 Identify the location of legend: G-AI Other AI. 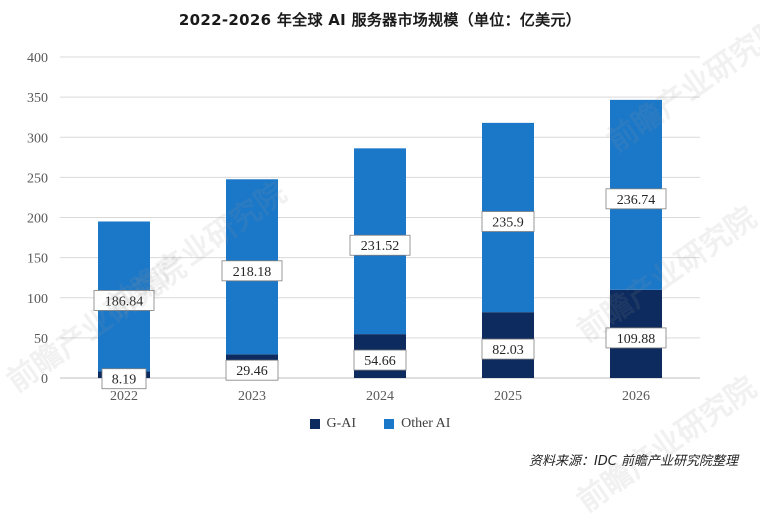
(380, 424).